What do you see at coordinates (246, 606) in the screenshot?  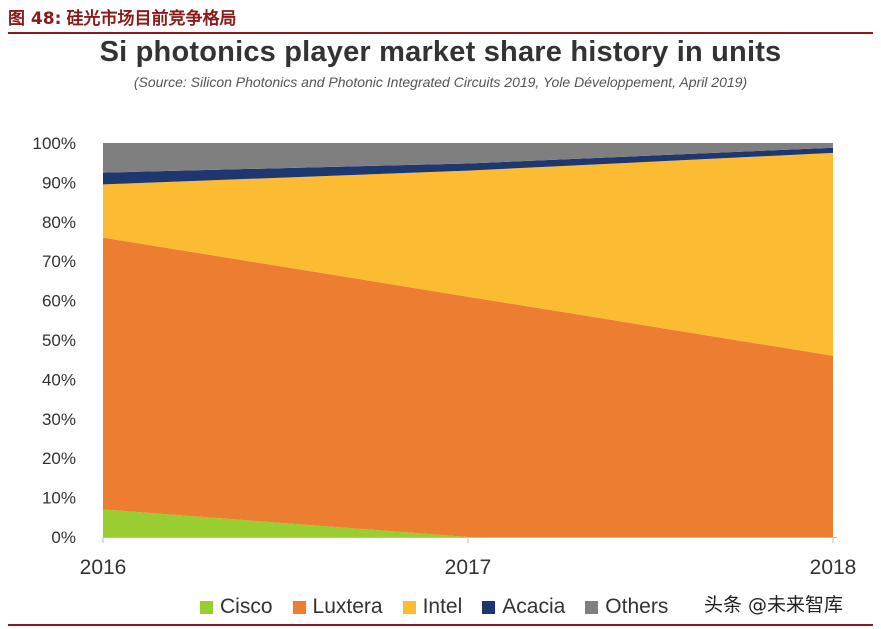 I see `legend-label: Cisco` at bounding box center [246, 606].